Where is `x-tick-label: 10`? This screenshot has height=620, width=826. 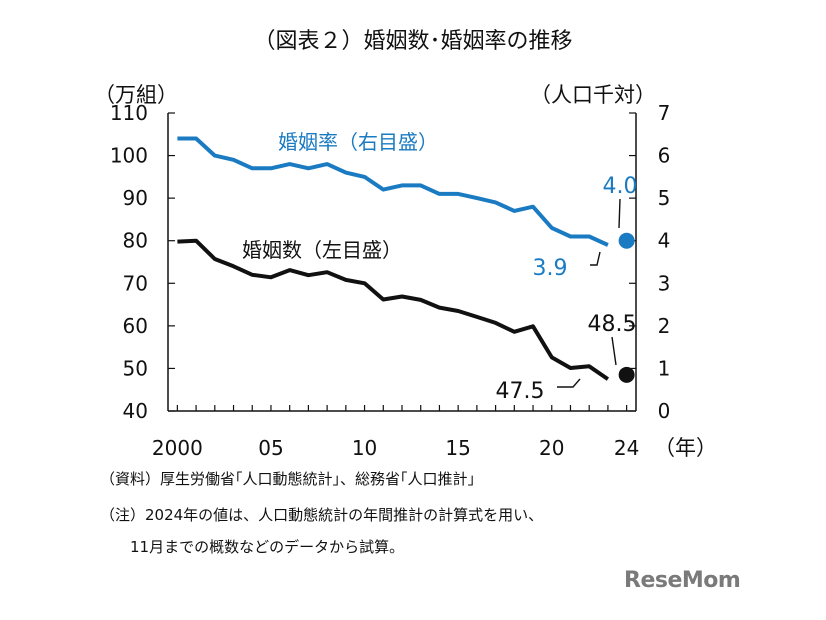 x-tick-label: 10 is located at coordinates (364, 448).